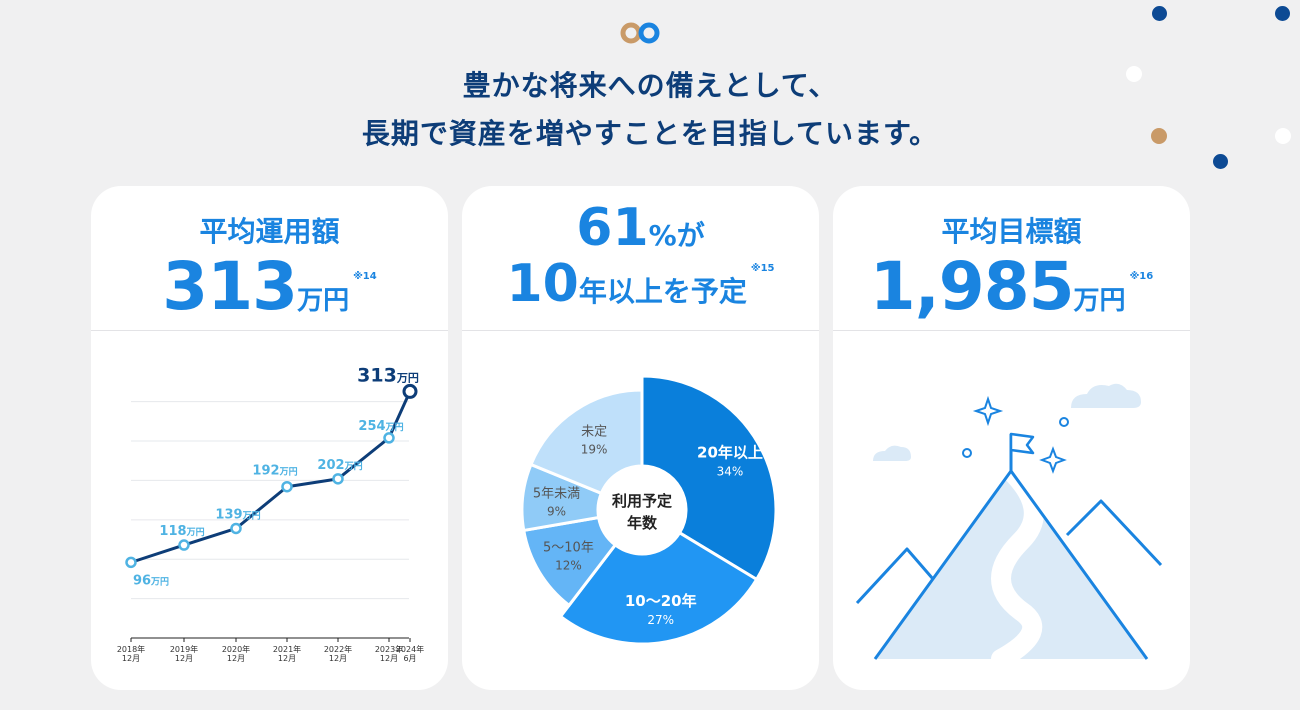 The height and width of the screenshot is (710, 1300). What do you see at coordinates (594, 432) in the screenshot?
I see `slice-label: 未定` at bounding box center [594, 432].